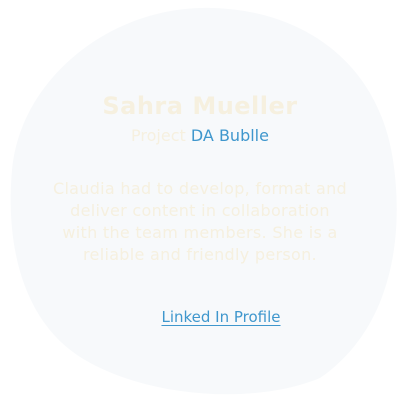 The width and height of the screenshot is (400, 400). I want to click on linkedin-profile-link: Linked In Profile, so click(200, 317).